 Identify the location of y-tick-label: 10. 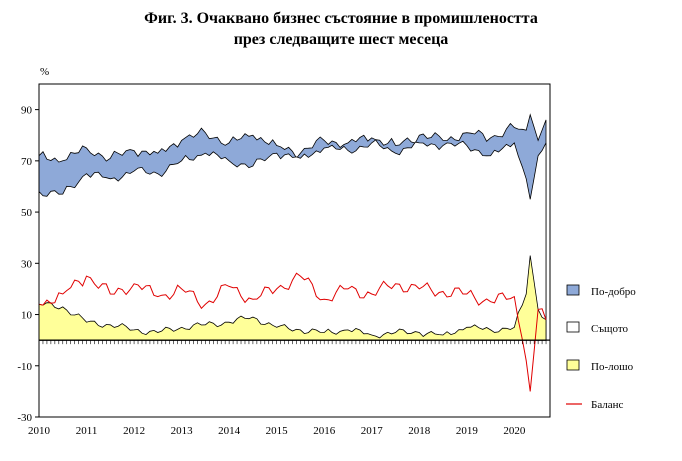
(27, 316).